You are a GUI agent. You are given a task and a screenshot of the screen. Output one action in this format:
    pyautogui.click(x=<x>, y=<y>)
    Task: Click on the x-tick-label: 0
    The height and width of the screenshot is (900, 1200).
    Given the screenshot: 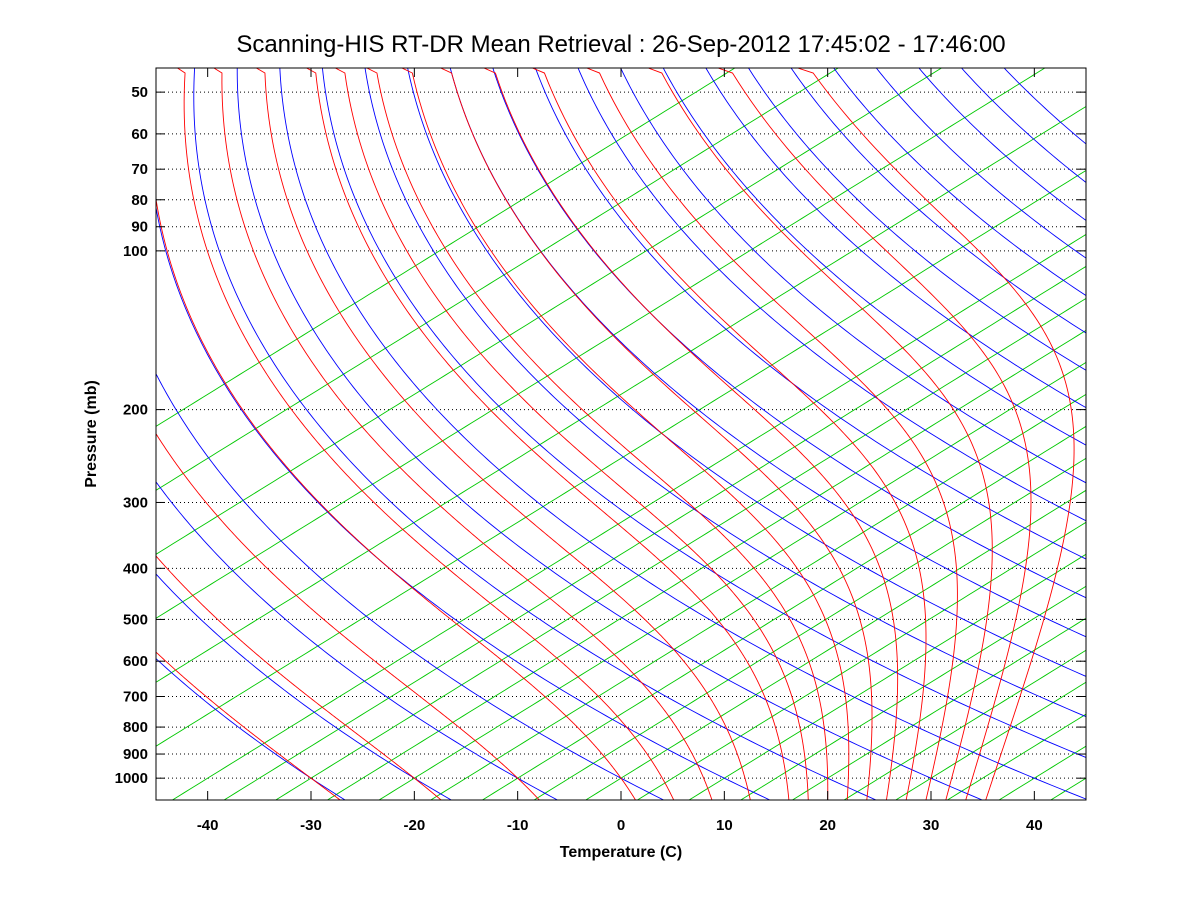 What is the action you would take?
    pyautogui.click(x=621, y=825)
    